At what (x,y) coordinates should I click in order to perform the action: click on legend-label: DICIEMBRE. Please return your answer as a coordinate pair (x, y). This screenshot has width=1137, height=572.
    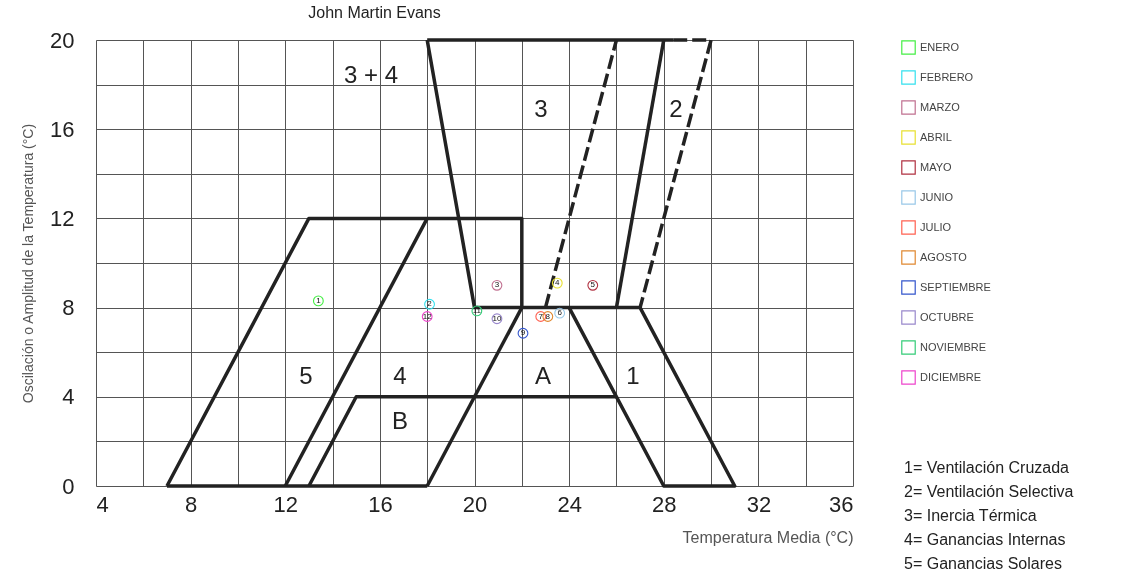
    Looking at the image, I should click on (951, 376).